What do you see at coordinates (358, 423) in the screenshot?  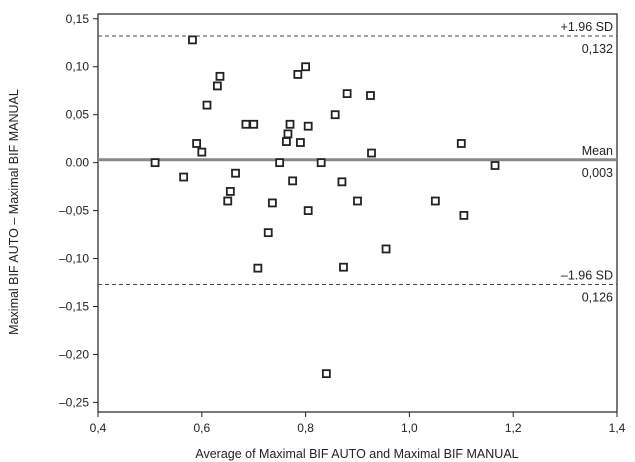 I see `x-axis: 0,4 0,6 0,8 1,0 1,2 1,4` at bounding box center [358, 423].